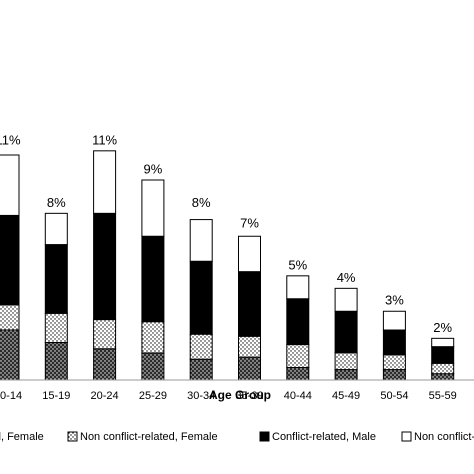 This screenshot has height=474, width=474. I want to click on x-tick-label: 30-34, so click(201, 396).